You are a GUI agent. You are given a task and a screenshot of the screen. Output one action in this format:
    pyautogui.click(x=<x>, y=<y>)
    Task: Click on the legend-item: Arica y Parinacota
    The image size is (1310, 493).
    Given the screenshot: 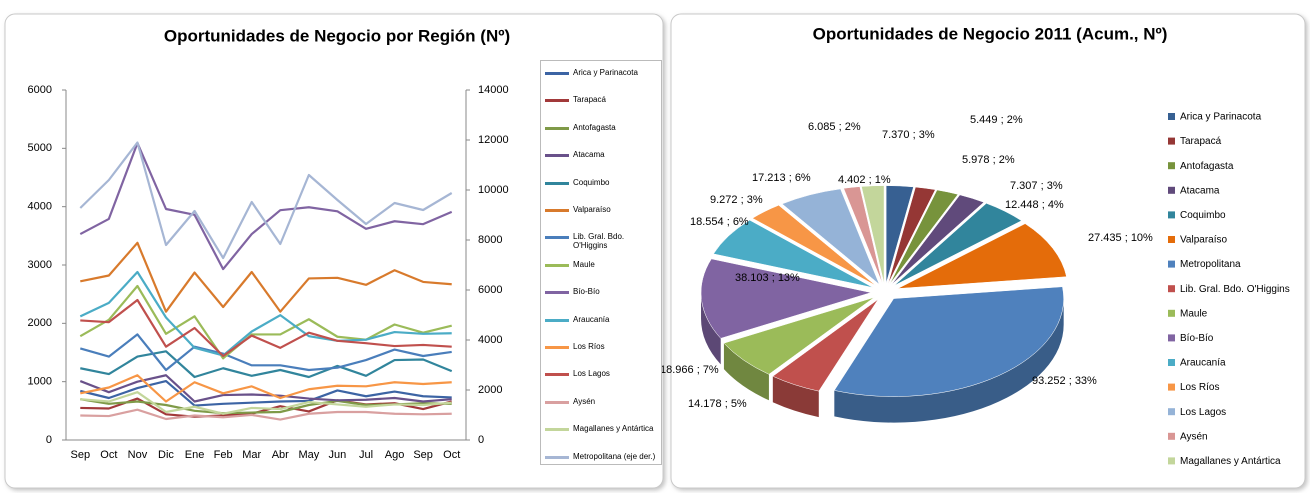 What is the action you would take?
    pyautogui.click(x=602, y=72)
    